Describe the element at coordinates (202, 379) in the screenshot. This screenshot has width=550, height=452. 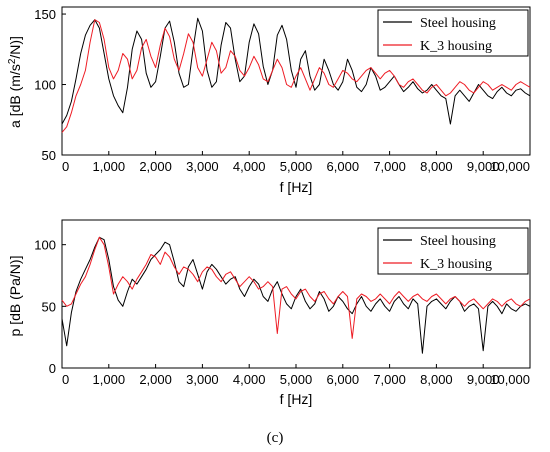
I see `pressure-x-tick-label: 3,000` at that location.